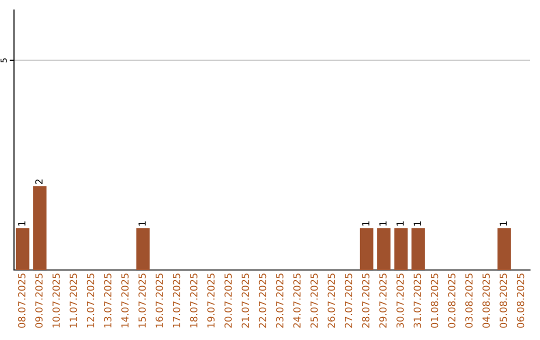 Image resolution: width=540 pixels, height=340 pixels. I want to click on x-tick-label: 10.07.2025, so click(56, 301).